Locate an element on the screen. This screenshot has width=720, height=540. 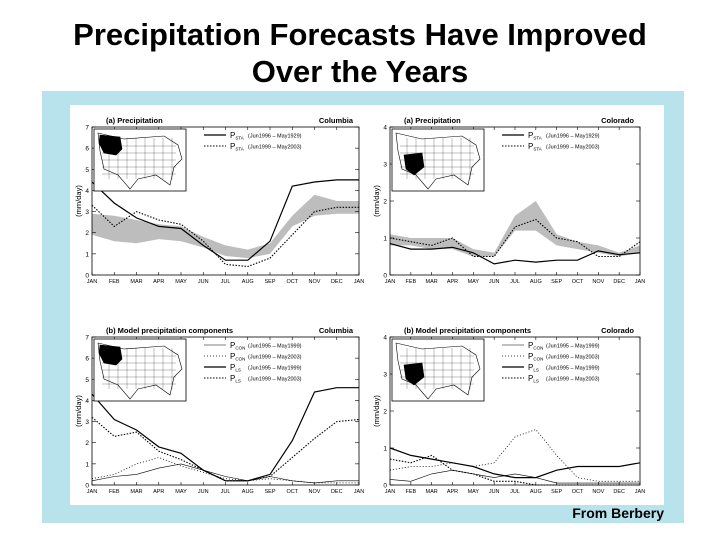
legend-symbol: PLS is located at coordinates (533, 368).